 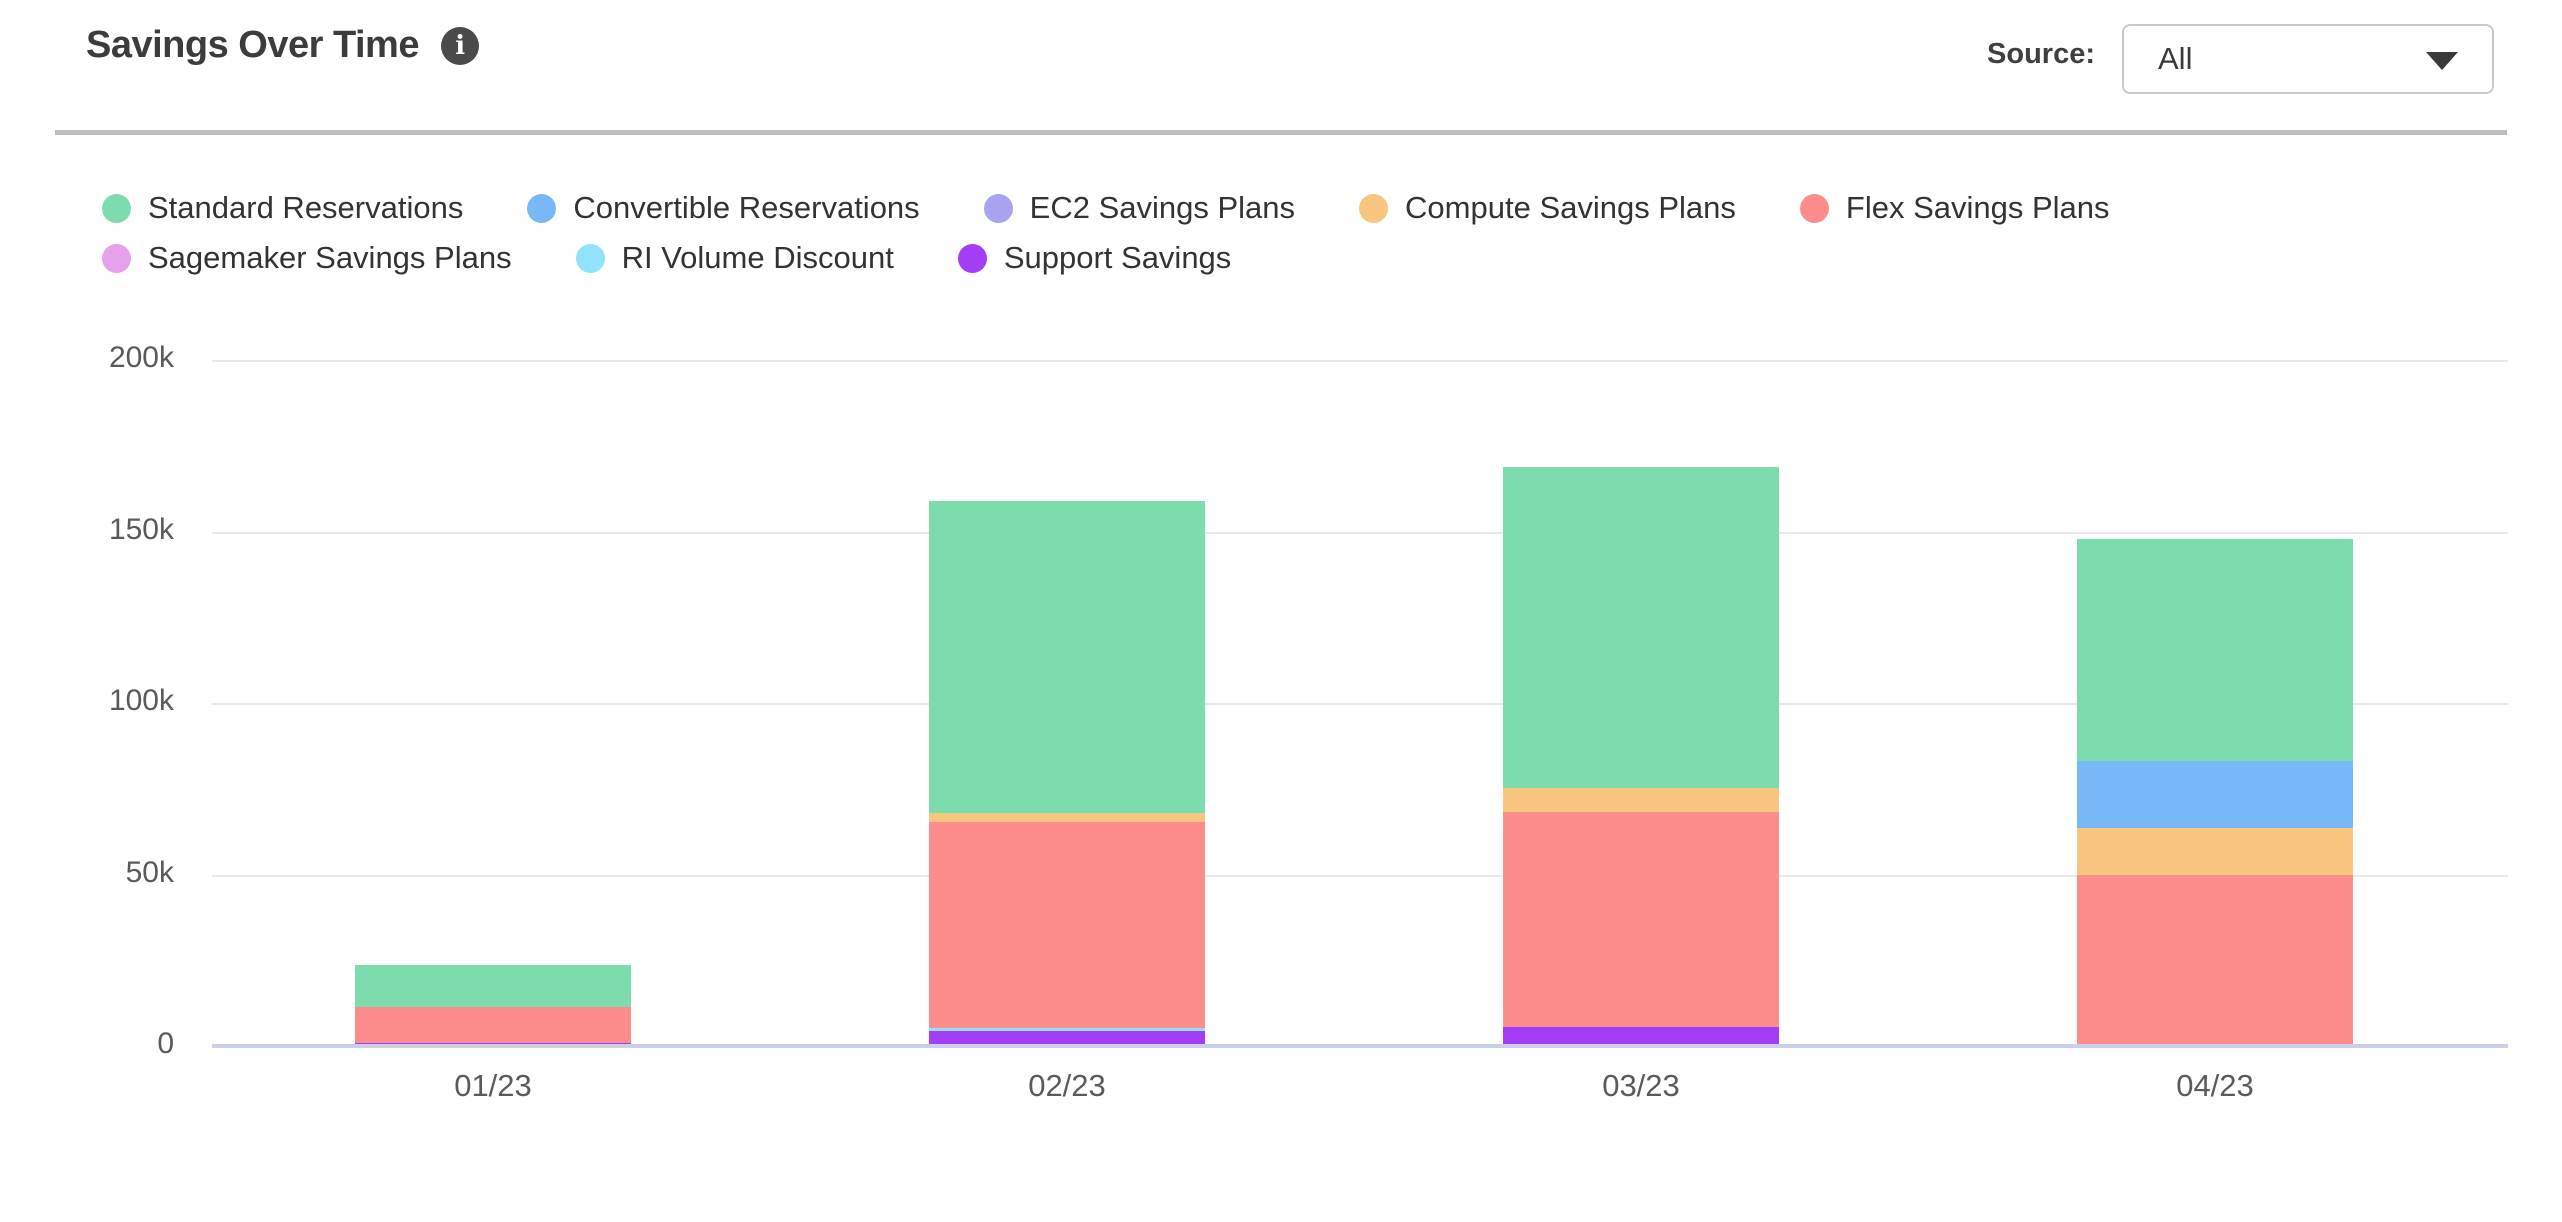 What do you see at coordinates (141, 357) in the screenshot?
I see `y-axis-tick-label: 200k` at bounding box center [141, 357].